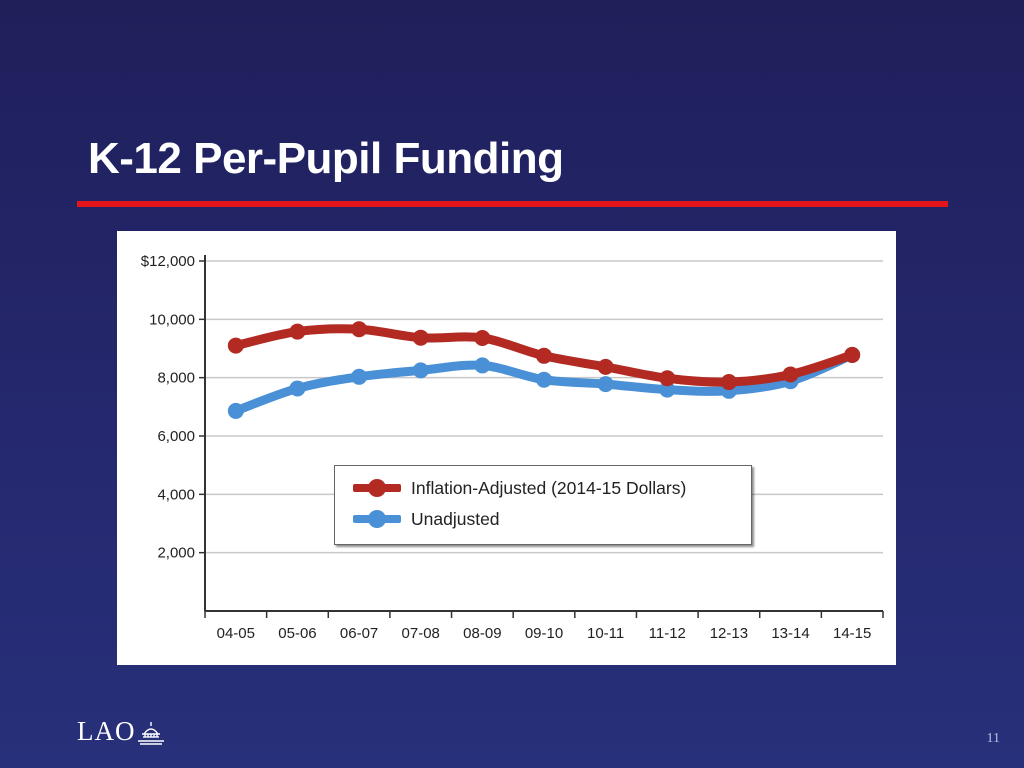 This screenshot has height=768, width=1024. What do you see at coordinates (421, 633) in the screenshot?
I see `x-tick-label: 07-08` at bounding box center [421, 633].